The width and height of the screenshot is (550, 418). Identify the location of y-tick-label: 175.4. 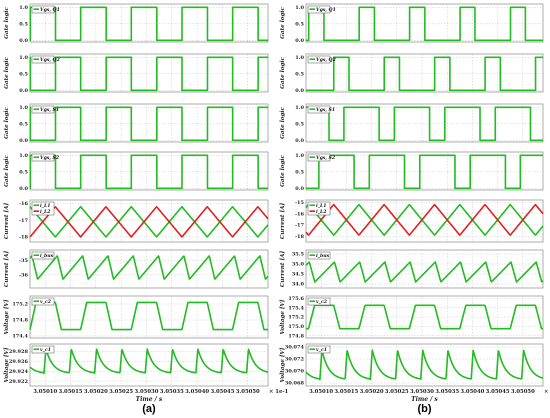
(296, 308).